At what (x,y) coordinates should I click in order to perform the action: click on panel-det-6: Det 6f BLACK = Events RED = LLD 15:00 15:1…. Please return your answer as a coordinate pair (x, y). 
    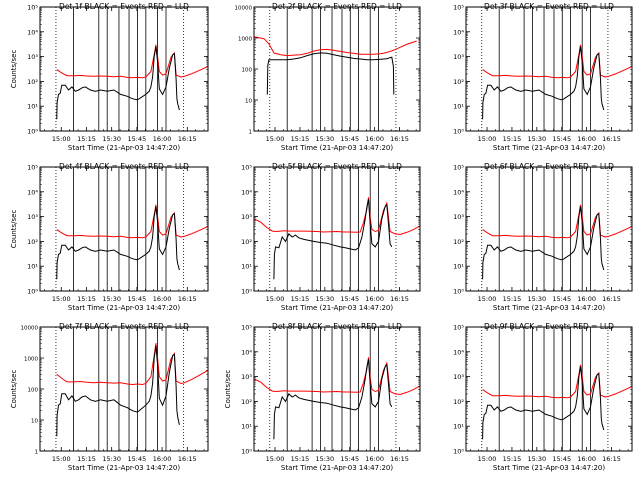
    Looking at the image, I should click on (543, 237).